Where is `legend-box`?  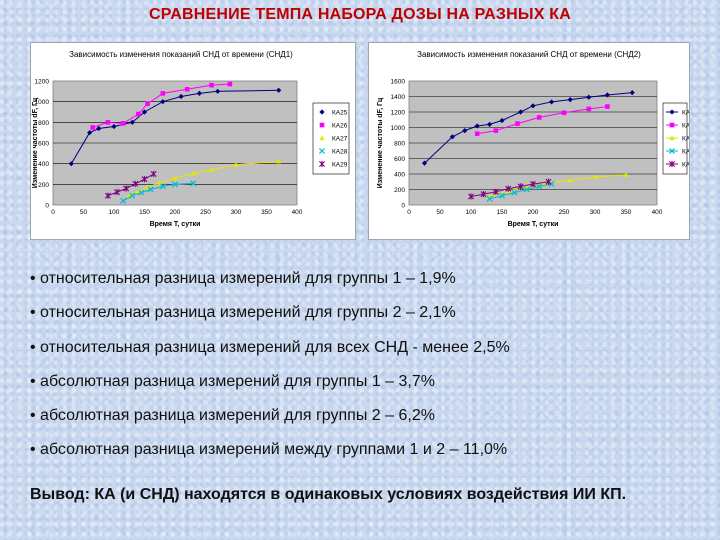
legend-box is located at coordinates (331, 138).